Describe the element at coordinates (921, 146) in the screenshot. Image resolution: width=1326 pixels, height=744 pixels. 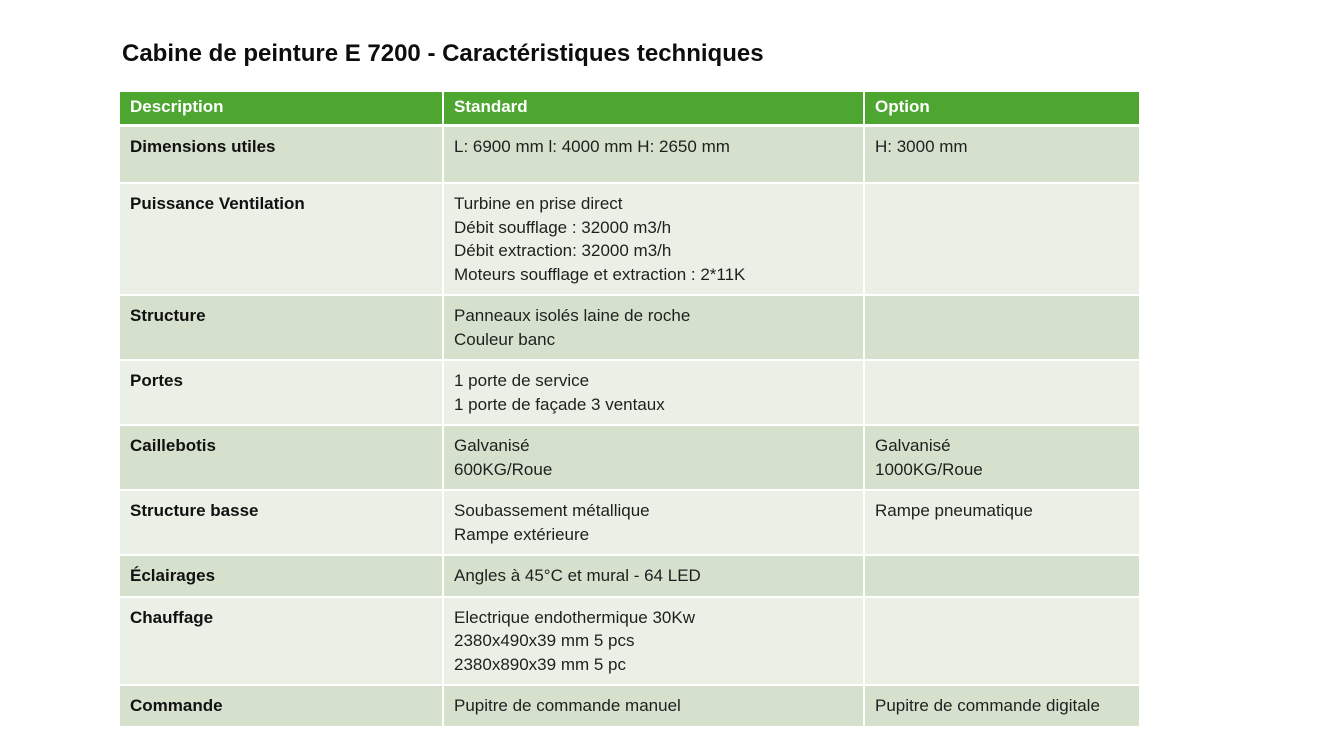
I see `cell-line: H: 3000 mm` at that location.